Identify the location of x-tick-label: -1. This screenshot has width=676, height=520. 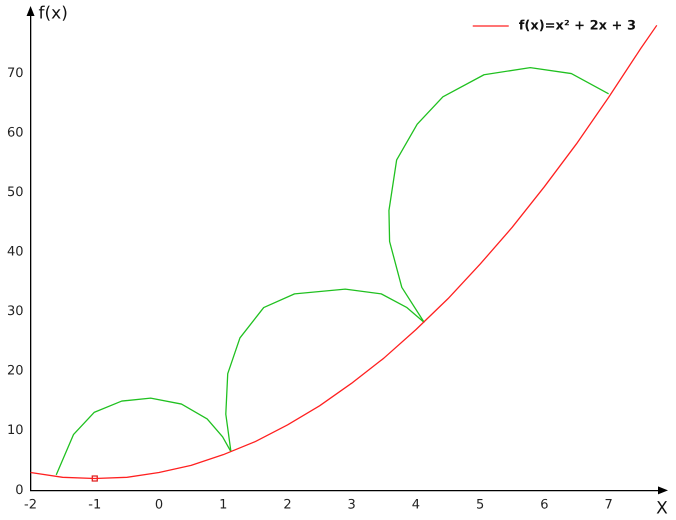
(95, 505).